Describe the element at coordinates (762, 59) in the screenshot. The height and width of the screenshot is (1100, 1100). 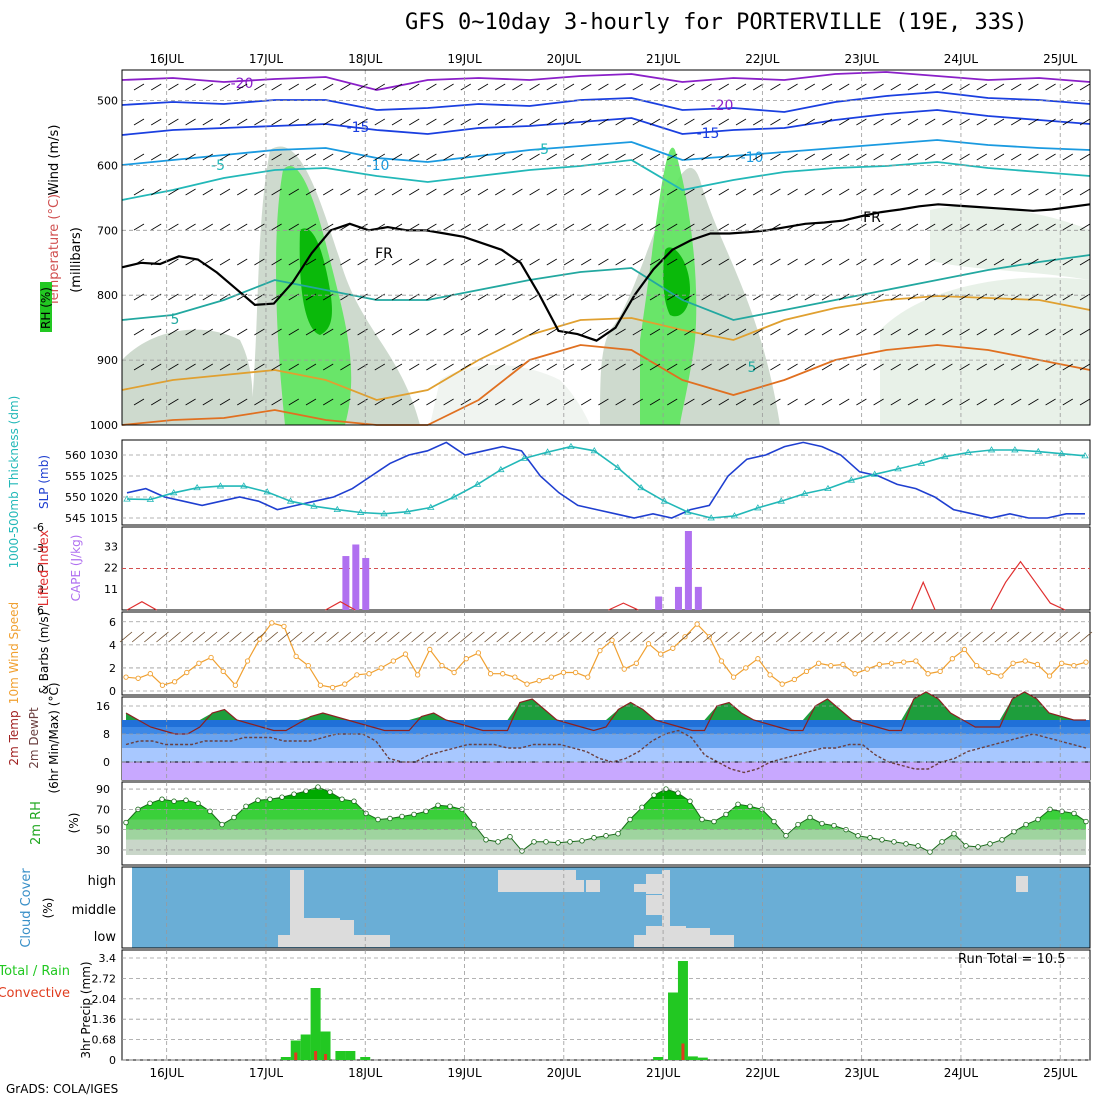
I see `x-tick-label-top: 22JUL` at that location.